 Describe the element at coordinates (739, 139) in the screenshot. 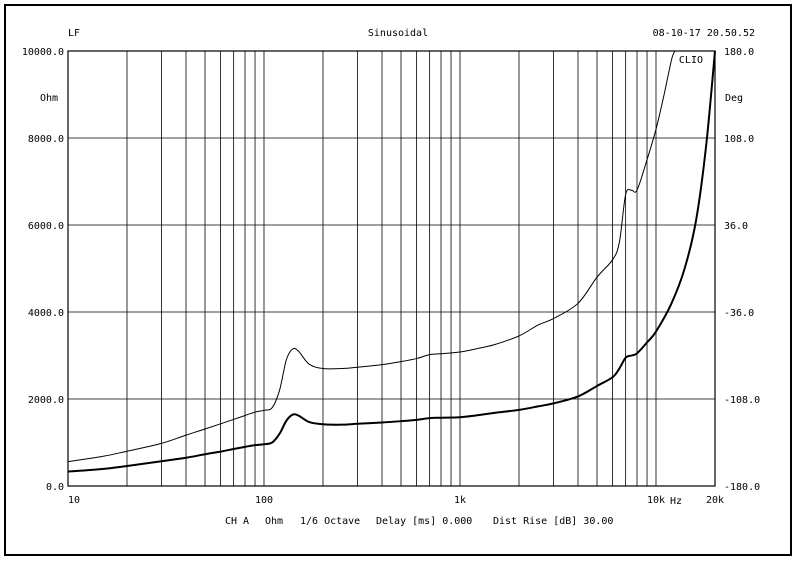

I see `y2-tick-label: 108.0` at that location.